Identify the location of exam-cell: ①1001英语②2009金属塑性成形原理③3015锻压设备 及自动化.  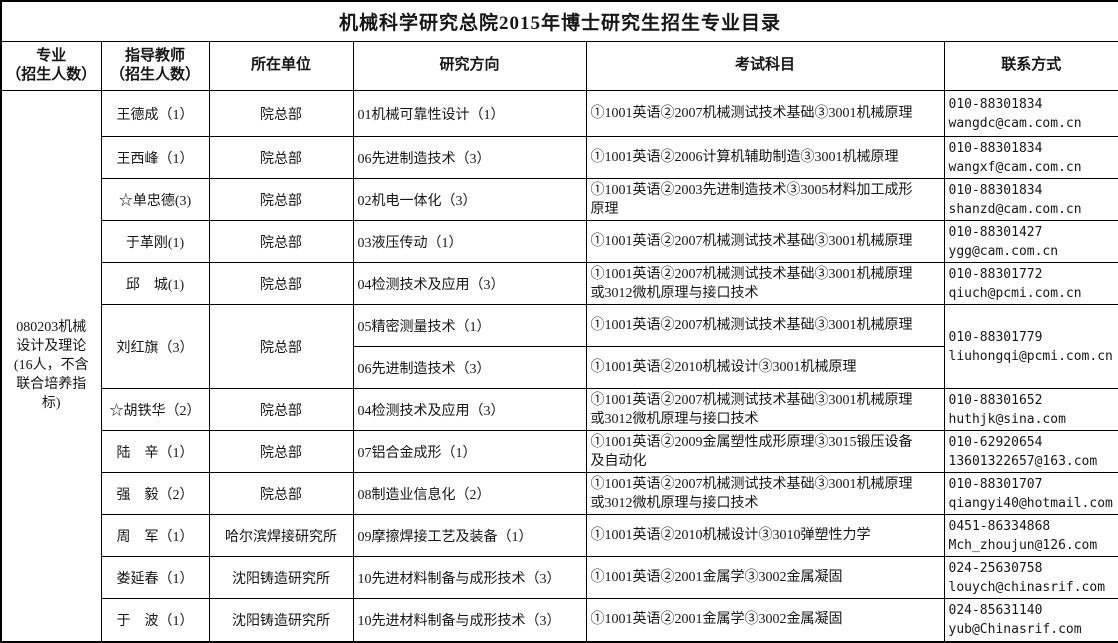
(765, 451).